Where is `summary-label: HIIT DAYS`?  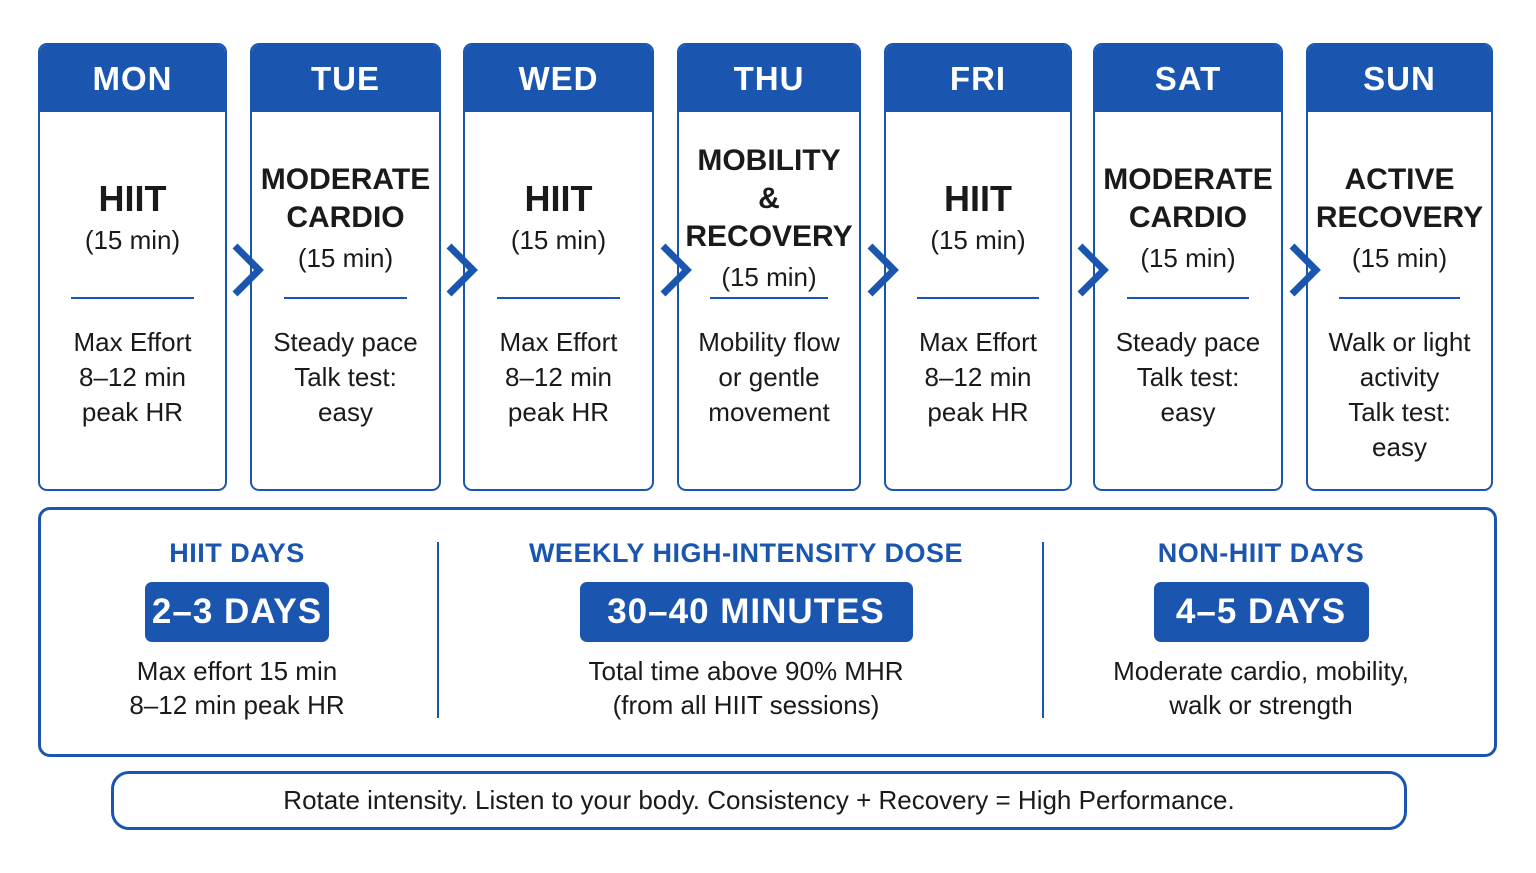 summary-label: HIIT DAYS is located at coordinates (237, 553).